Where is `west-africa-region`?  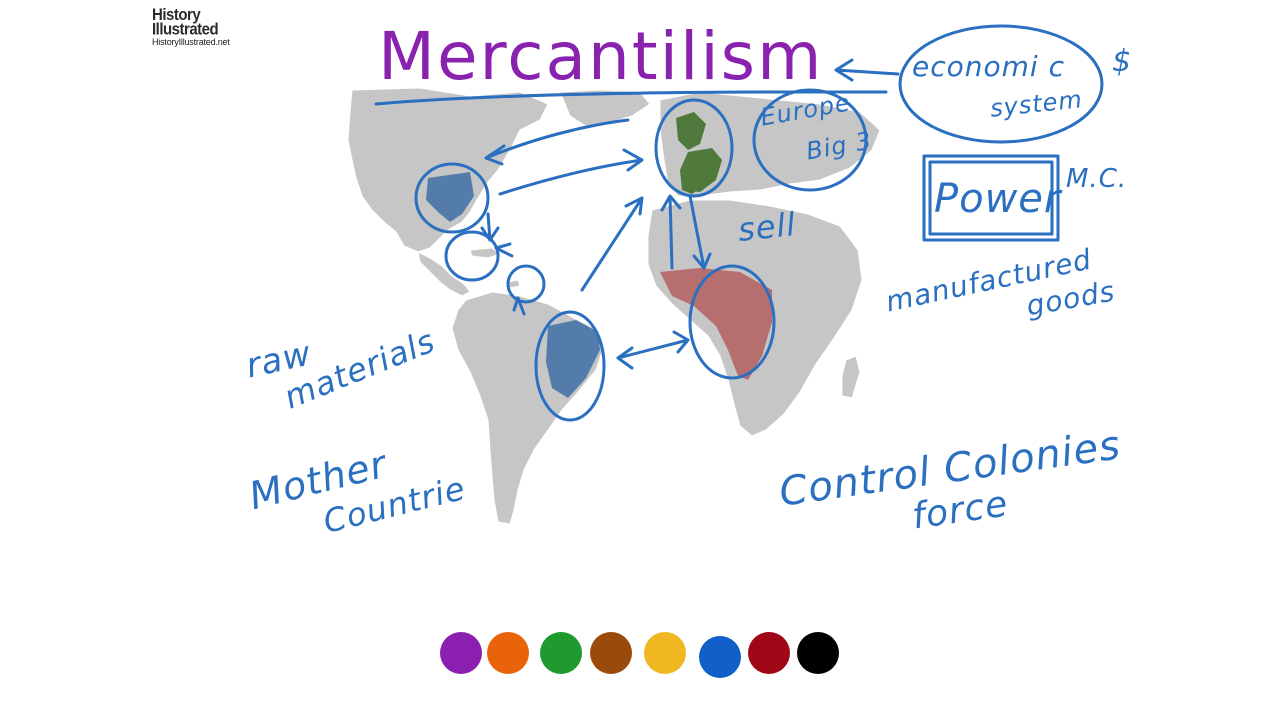 west-africa-region is located at coordinates (716, 324).